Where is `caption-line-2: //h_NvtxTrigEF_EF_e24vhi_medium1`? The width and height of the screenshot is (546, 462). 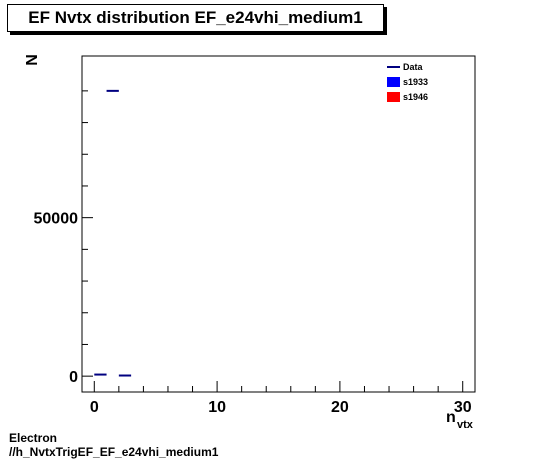 caption-line-2: //h_NvtxTrigEF_EF_e24vhi_medium1 is located at coordinates (114, 452).